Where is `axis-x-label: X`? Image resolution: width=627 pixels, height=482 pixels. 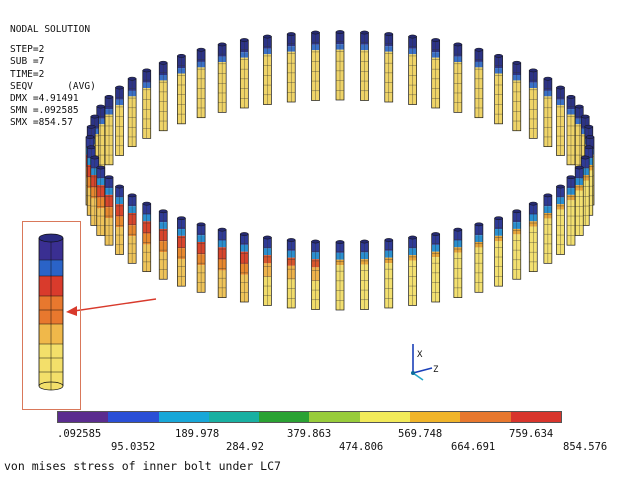 axis-x-label: X is located at coordinates (420, 355).